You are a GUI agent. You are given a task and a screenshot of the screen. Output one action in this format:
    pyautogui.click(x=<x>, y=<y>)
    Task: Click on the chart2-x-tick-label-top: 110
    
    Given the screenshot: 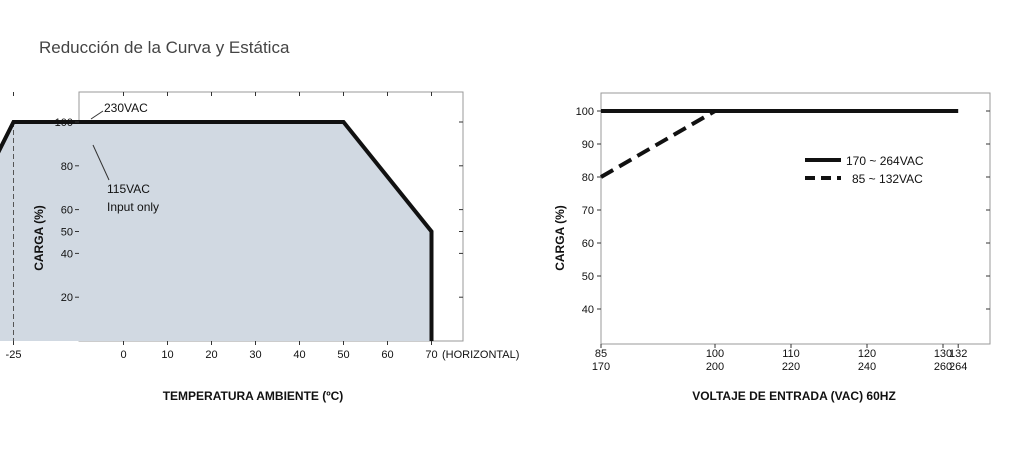 What is the action you would take?
    pyautogui.click(x=791, y=354)
    